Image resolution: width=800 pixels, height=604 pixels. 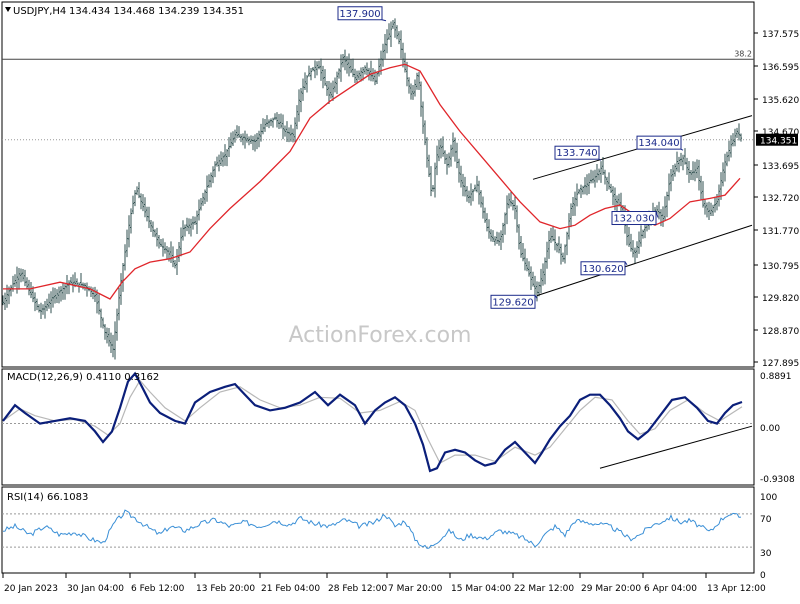 I want to click on price-axis-label: 132.720, so click(x=780, y=199).